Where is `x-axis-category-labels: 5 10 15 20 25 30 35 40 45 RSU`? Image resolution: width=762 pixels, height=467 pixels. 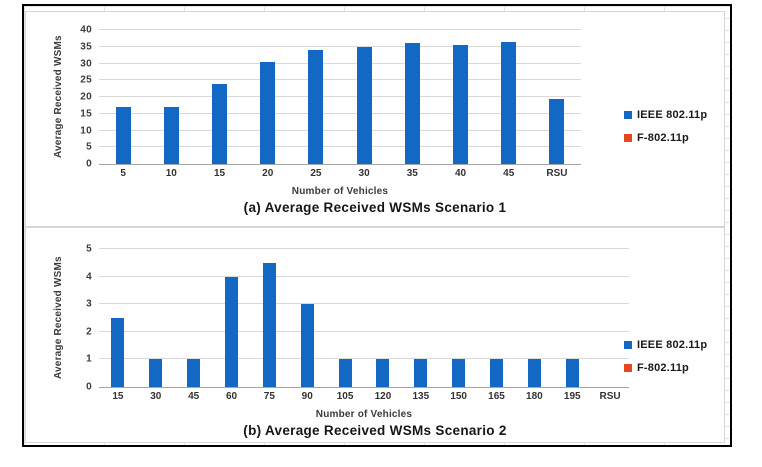
x-axis-category-labels: 5 10 15 20 25 30 35 40 45 RSU is located at coordinates (340, 173).